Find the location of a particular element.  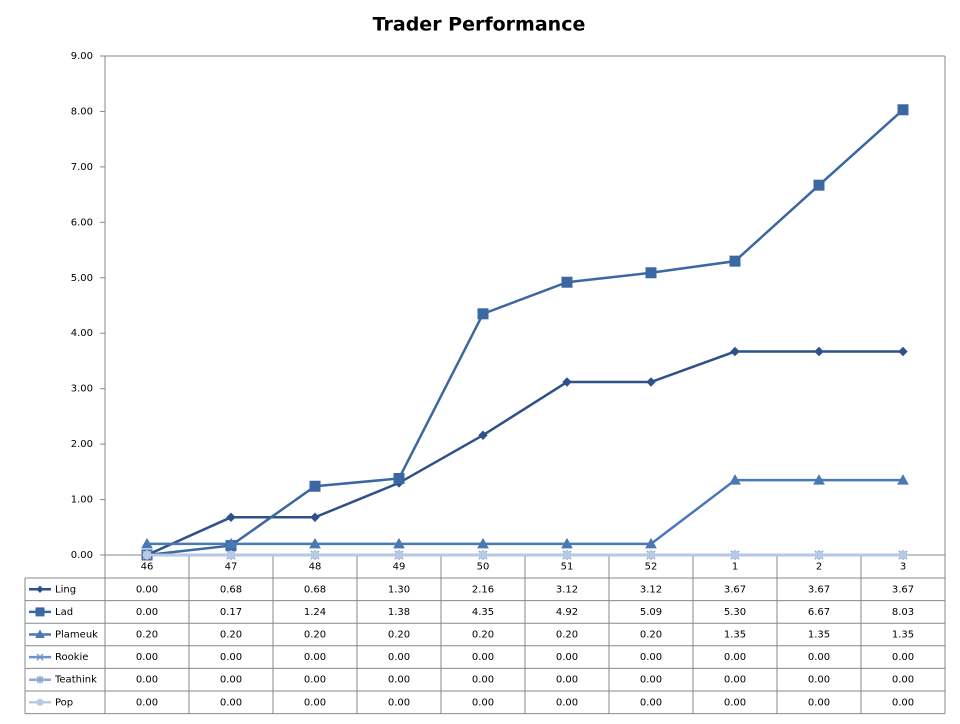

x-tick-label: 47 is located at coordinates (231, 567).